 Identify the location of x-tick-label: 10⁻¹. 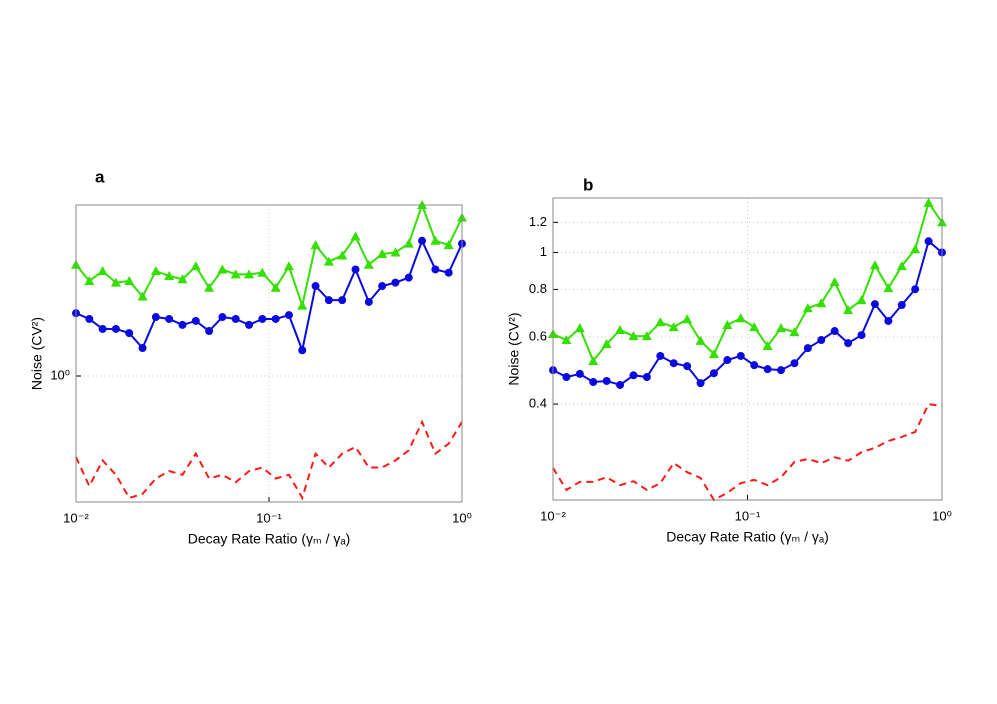
(269, 517).